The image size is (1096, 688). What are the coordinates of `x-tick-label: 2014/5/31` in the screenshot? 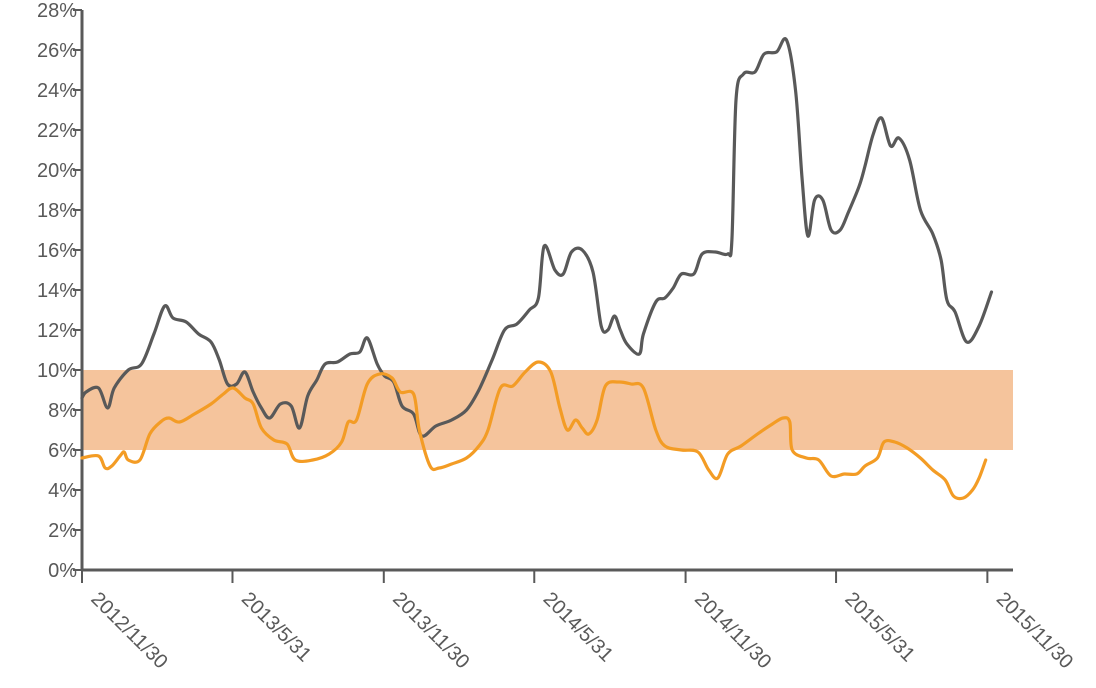 It's located at (578, 627).